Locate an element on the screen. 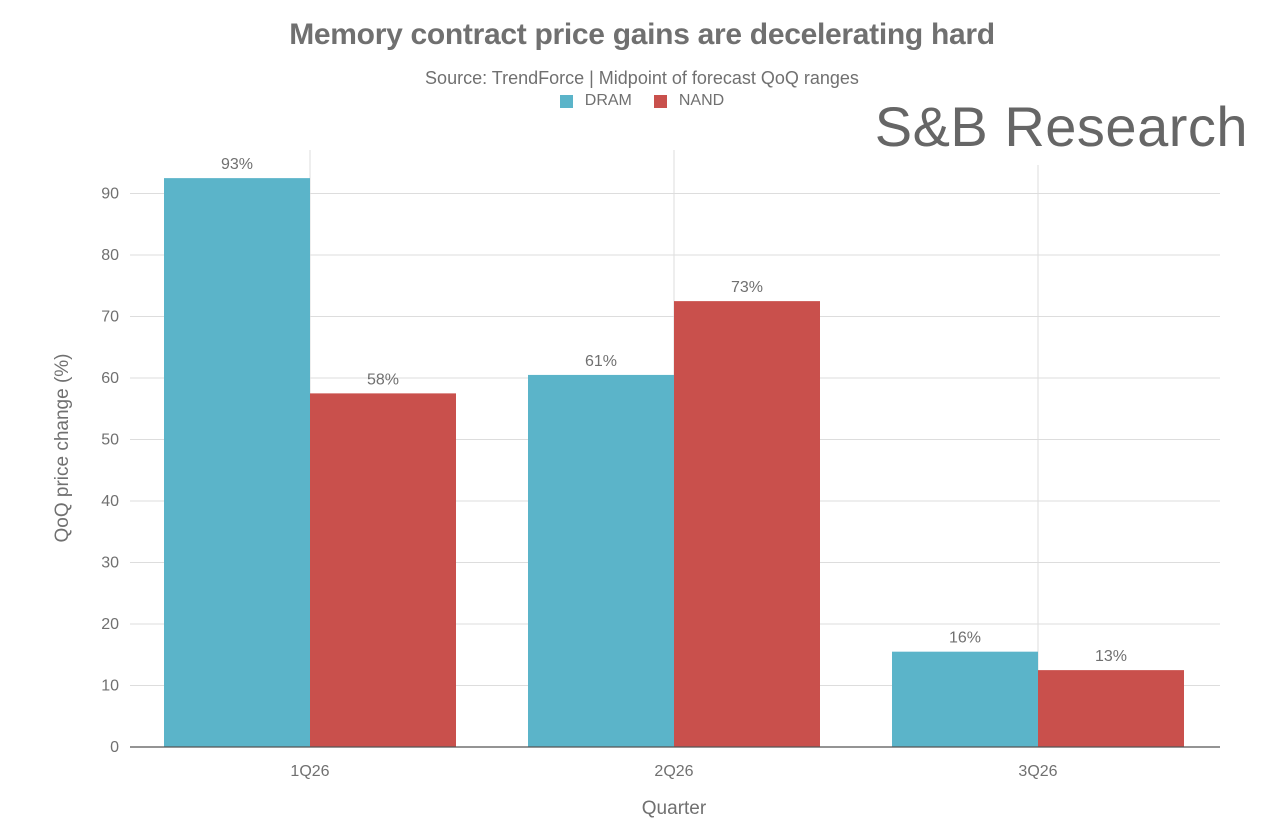  bar-nand-2q26 is located at coordinates (747, 524).